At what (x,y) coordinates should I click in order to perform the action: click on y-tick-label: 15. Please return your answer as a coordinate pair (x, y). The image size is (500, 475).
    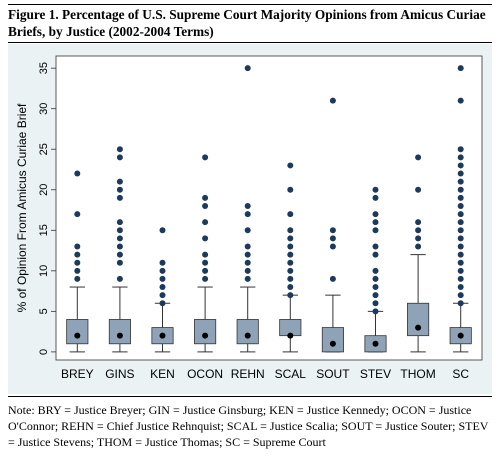
    Looking at the image, I should click on (44, 230).